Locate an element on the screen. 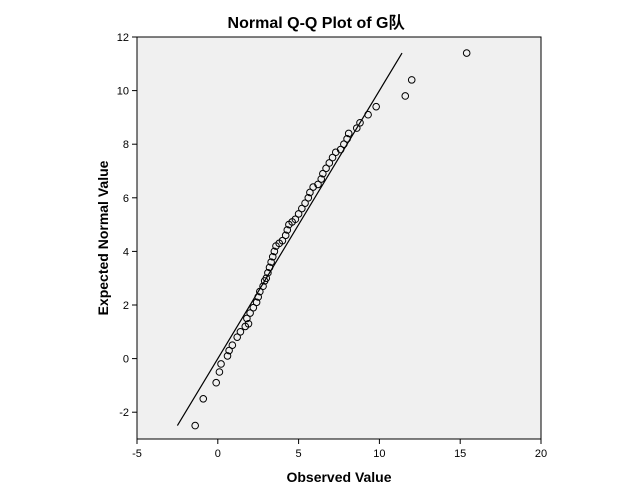 This screenshot has width=626, height=501. x-tick-label: 10 is located at coordinates (379, 454).